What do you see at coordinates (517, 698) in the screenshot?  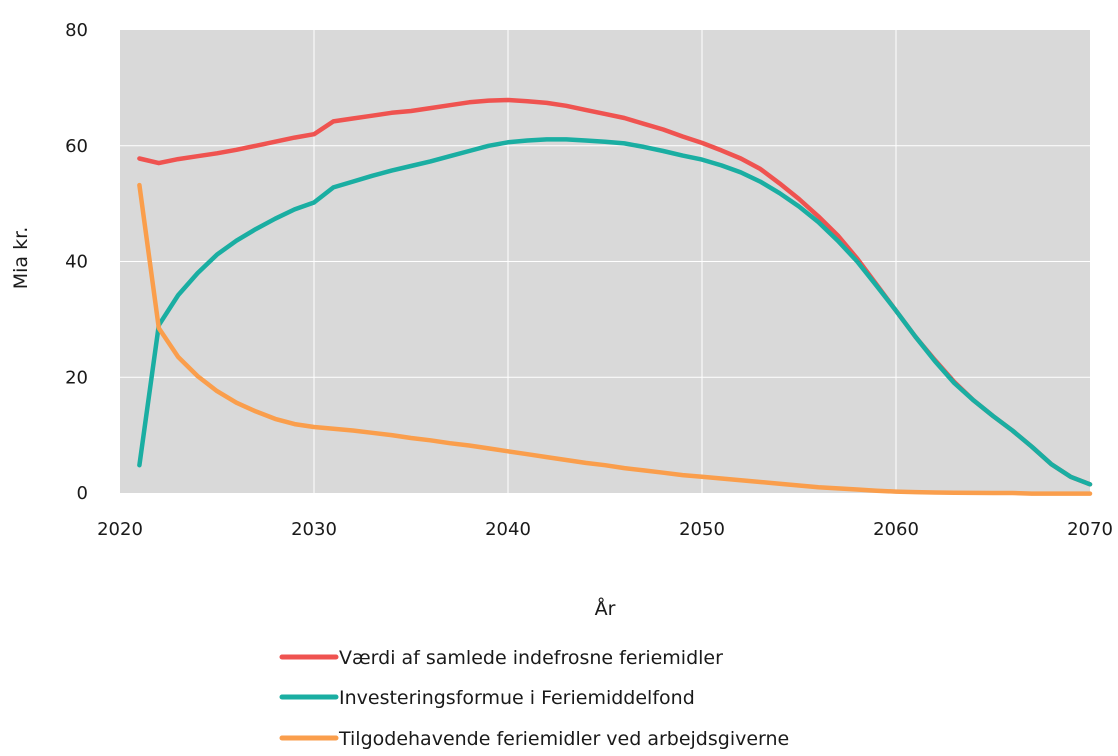 I see `legend-label: Investeringsformue i Feriemiddelfond` at bounding box center [517, 698].